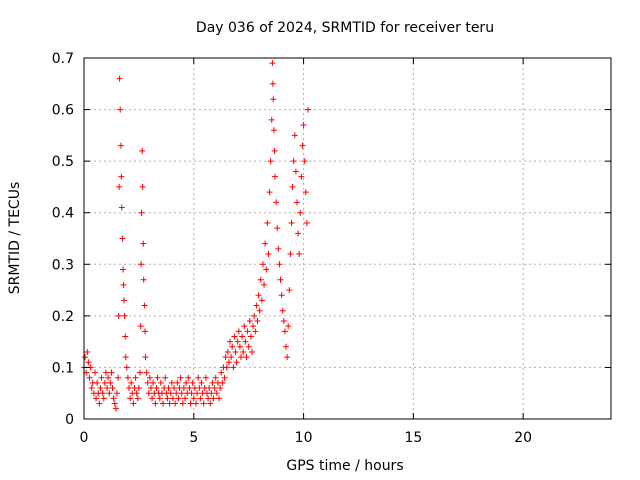 Image resolution: width=640 pixels, height=480 pixels. Describe the element at coordinates (344, 466) in the screenshot. I see `x-axis-label: GPS time / hours` at that location.